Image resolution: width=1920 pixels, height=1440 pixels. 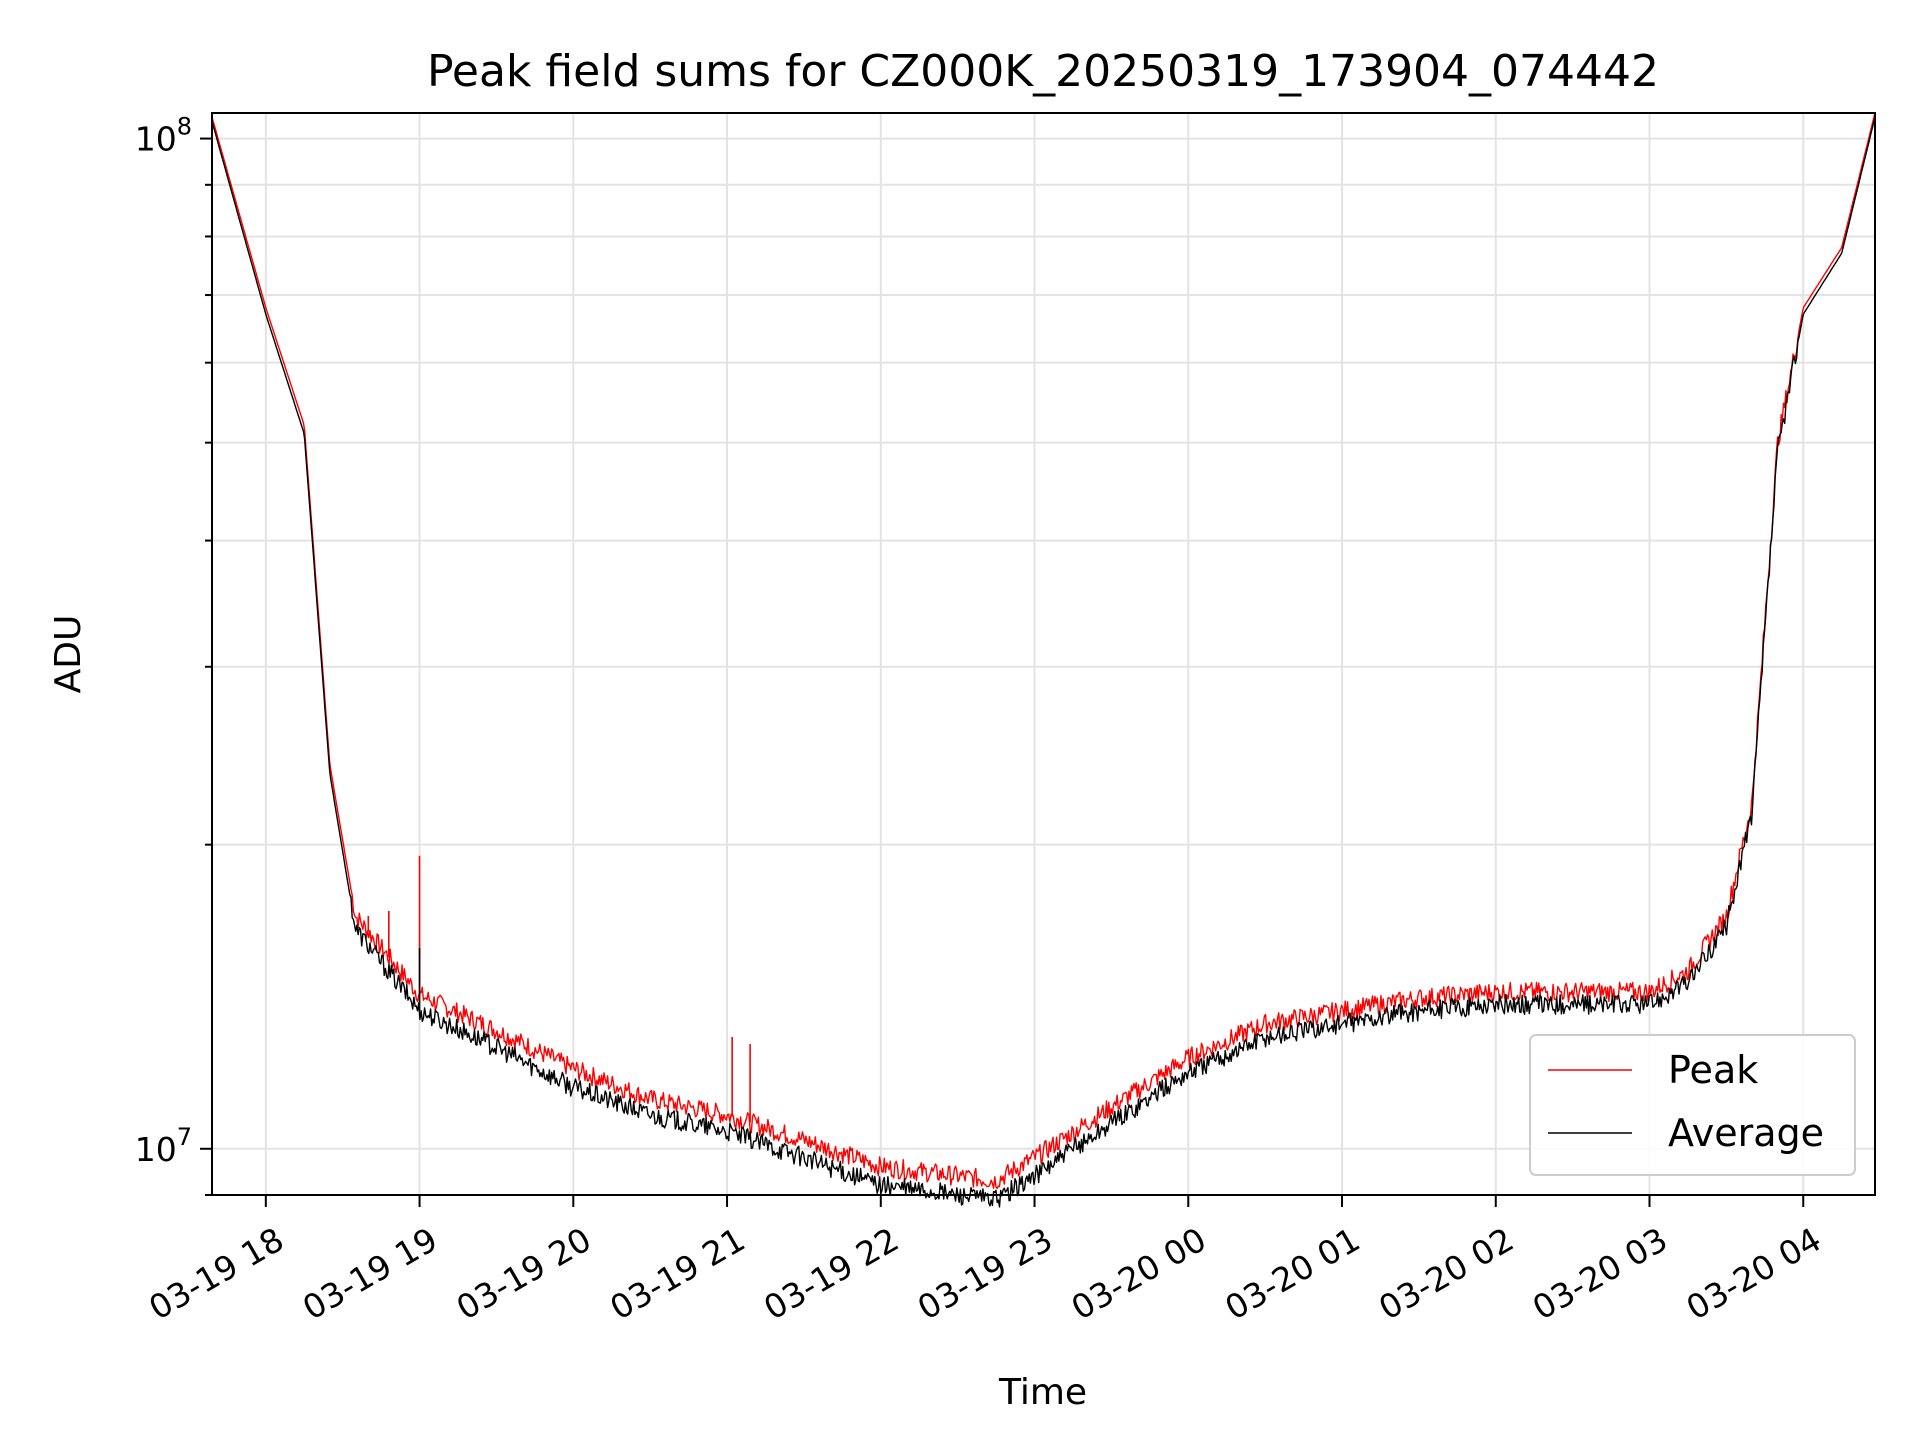 I want to click on legend-label-average: Average, so click(x=1746, y=1133).